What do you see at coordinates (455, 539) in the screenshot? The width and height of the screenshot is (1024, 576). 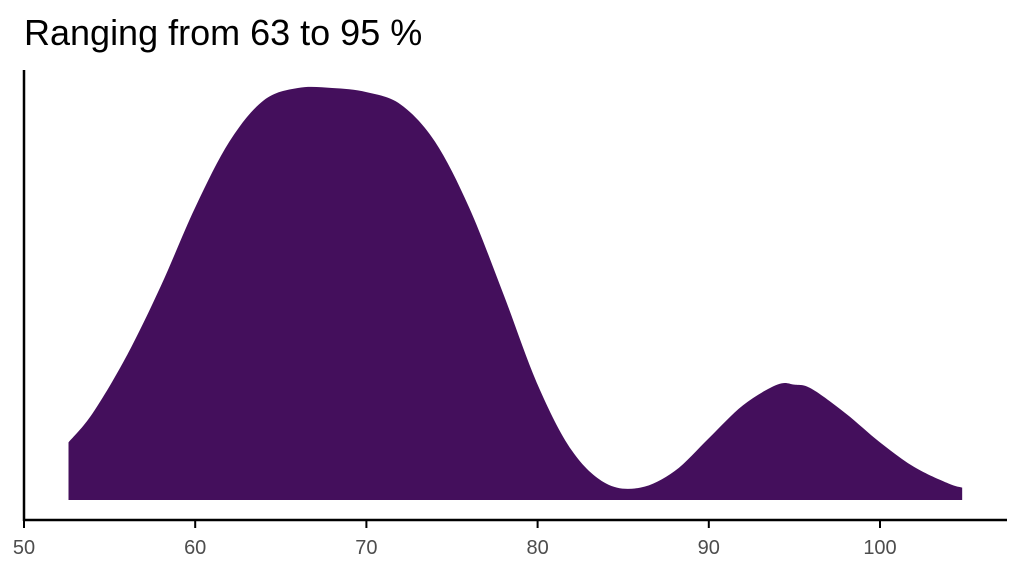 I see `x-axis-ticks: 50 60 70 80 90 100` at bounding box center [455, 539].